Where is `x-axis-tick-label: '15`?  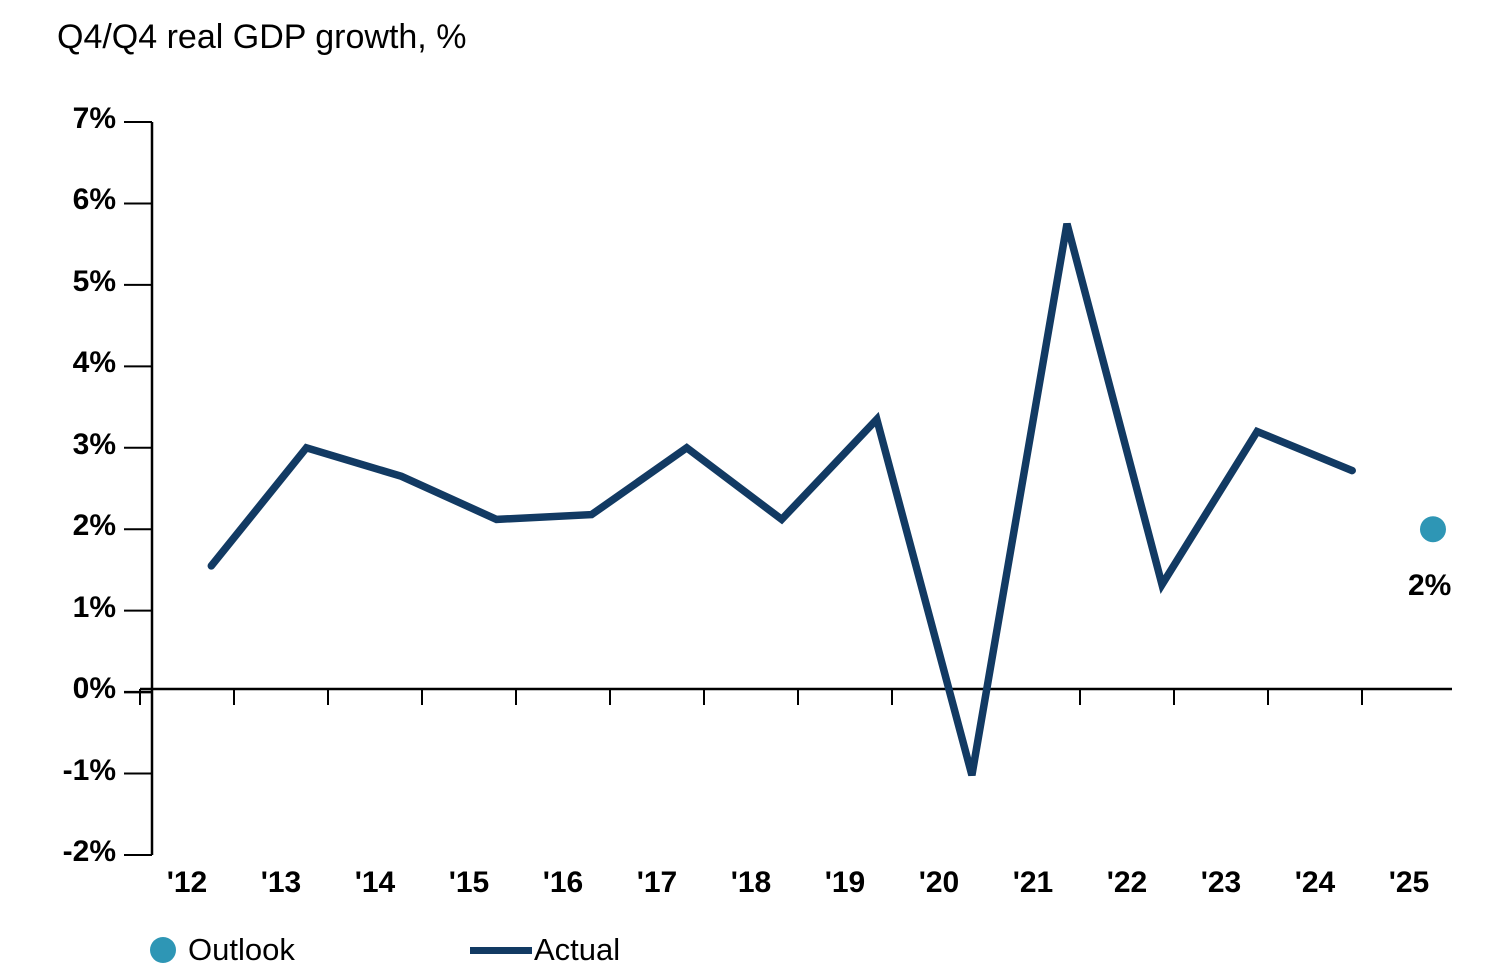 x-axis-tick-label: '15 is located at coordinates (469, 882).